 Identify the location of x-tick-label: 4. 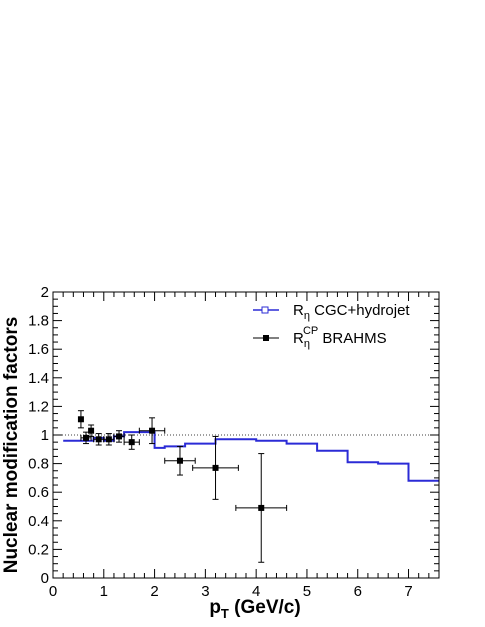
(256, 591).